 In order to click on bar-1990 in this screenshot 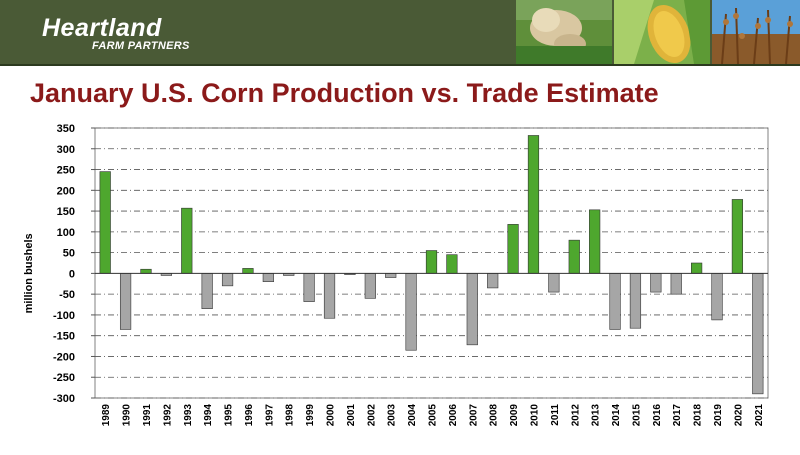, I will do `click(125, 301)`.